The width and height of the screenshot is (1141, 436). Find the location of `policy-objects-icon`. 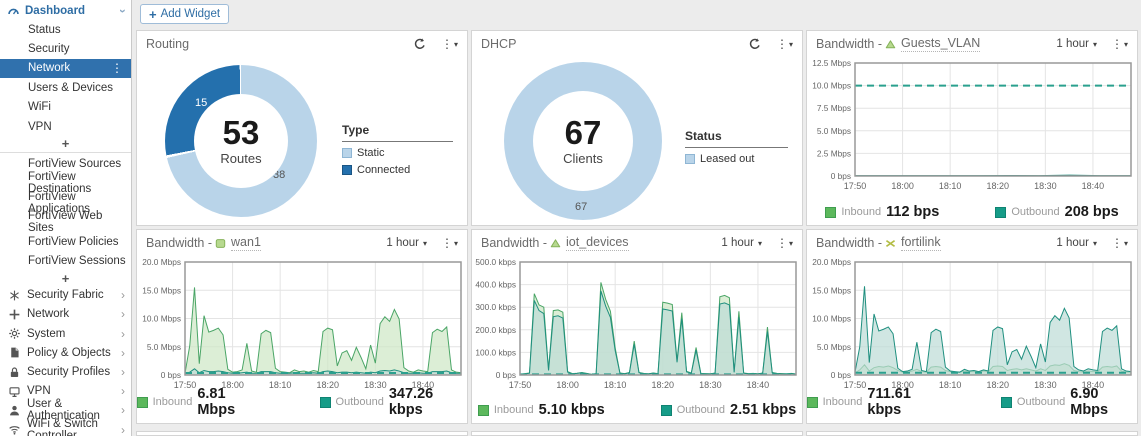

policy-objects-icon is located at coordinates (15, 352).